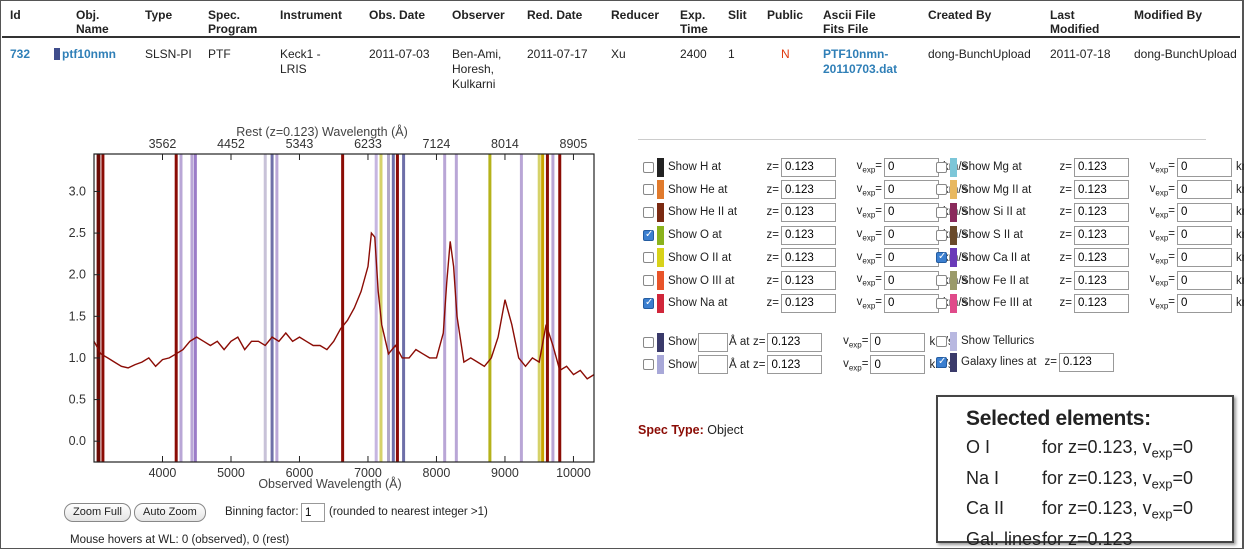  Describe the element at coordinates (808, 235) in the screenshot. I see `line-o-z-input` at that location.